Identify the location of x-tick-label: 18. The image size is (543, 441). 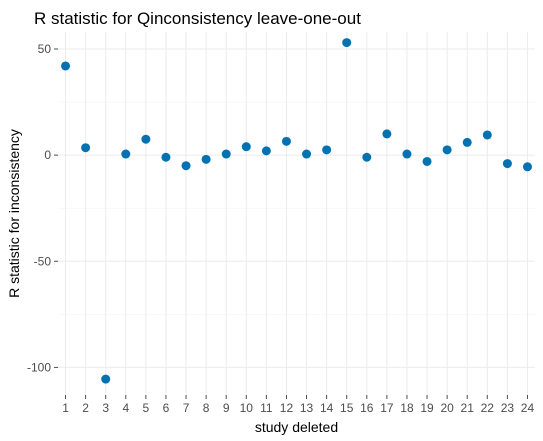
(407, 408).